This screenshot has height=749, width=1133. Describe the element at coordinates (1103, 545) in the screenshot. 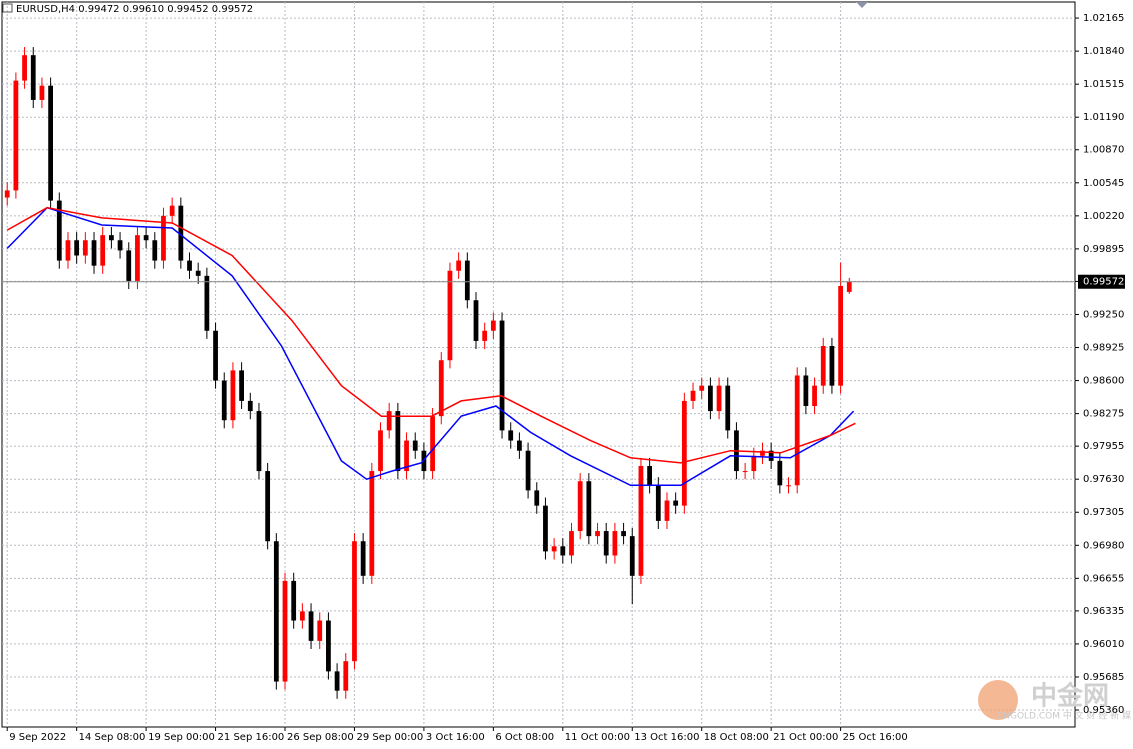

I see `y-tick-label: 0.96980` at that location.